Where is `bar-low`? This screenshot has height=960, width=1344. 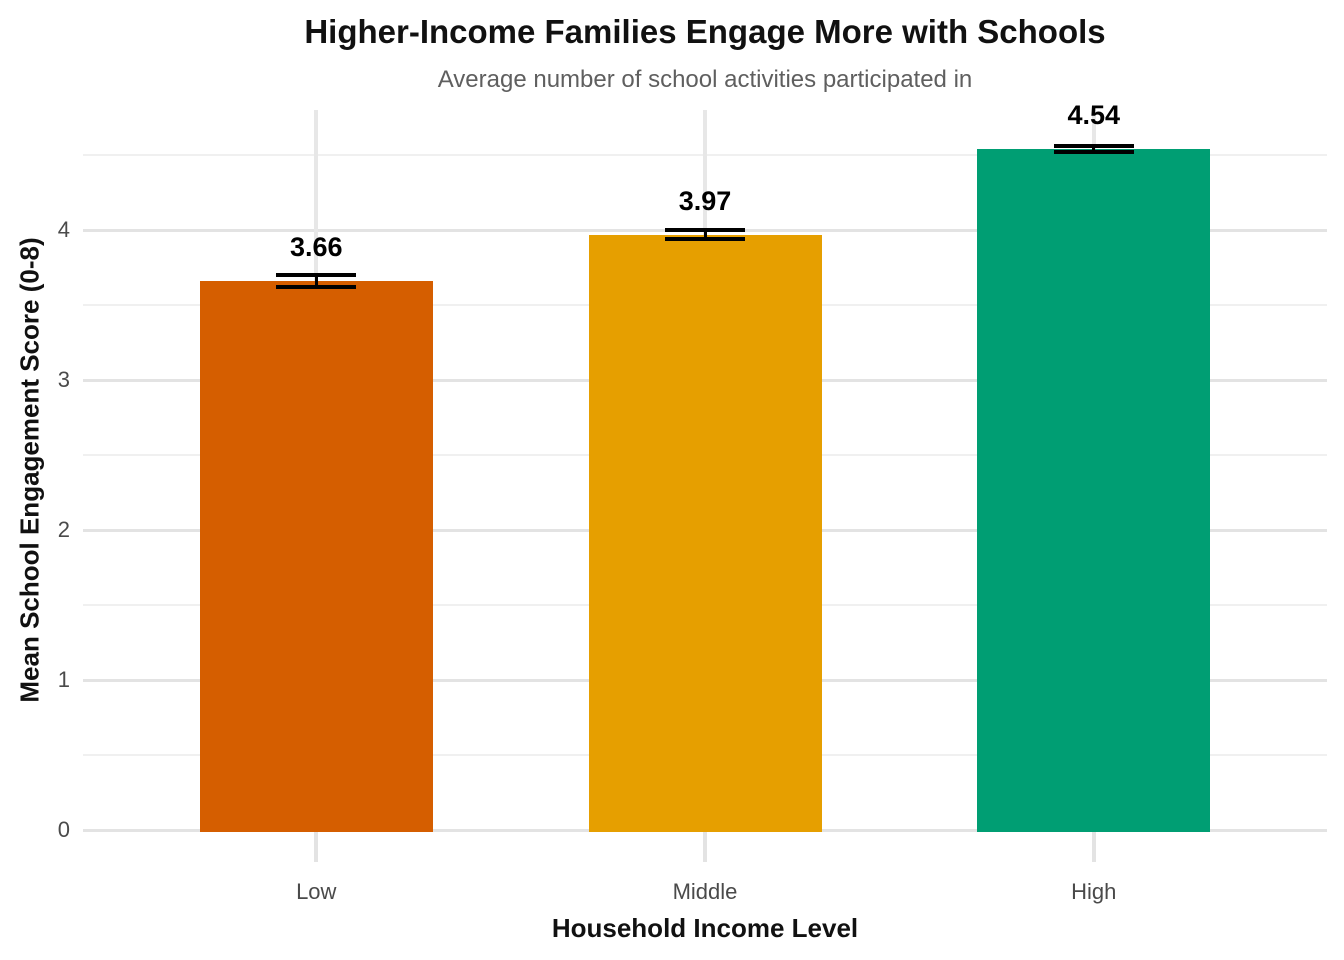 bar-low is located at coordinates (316, 556).